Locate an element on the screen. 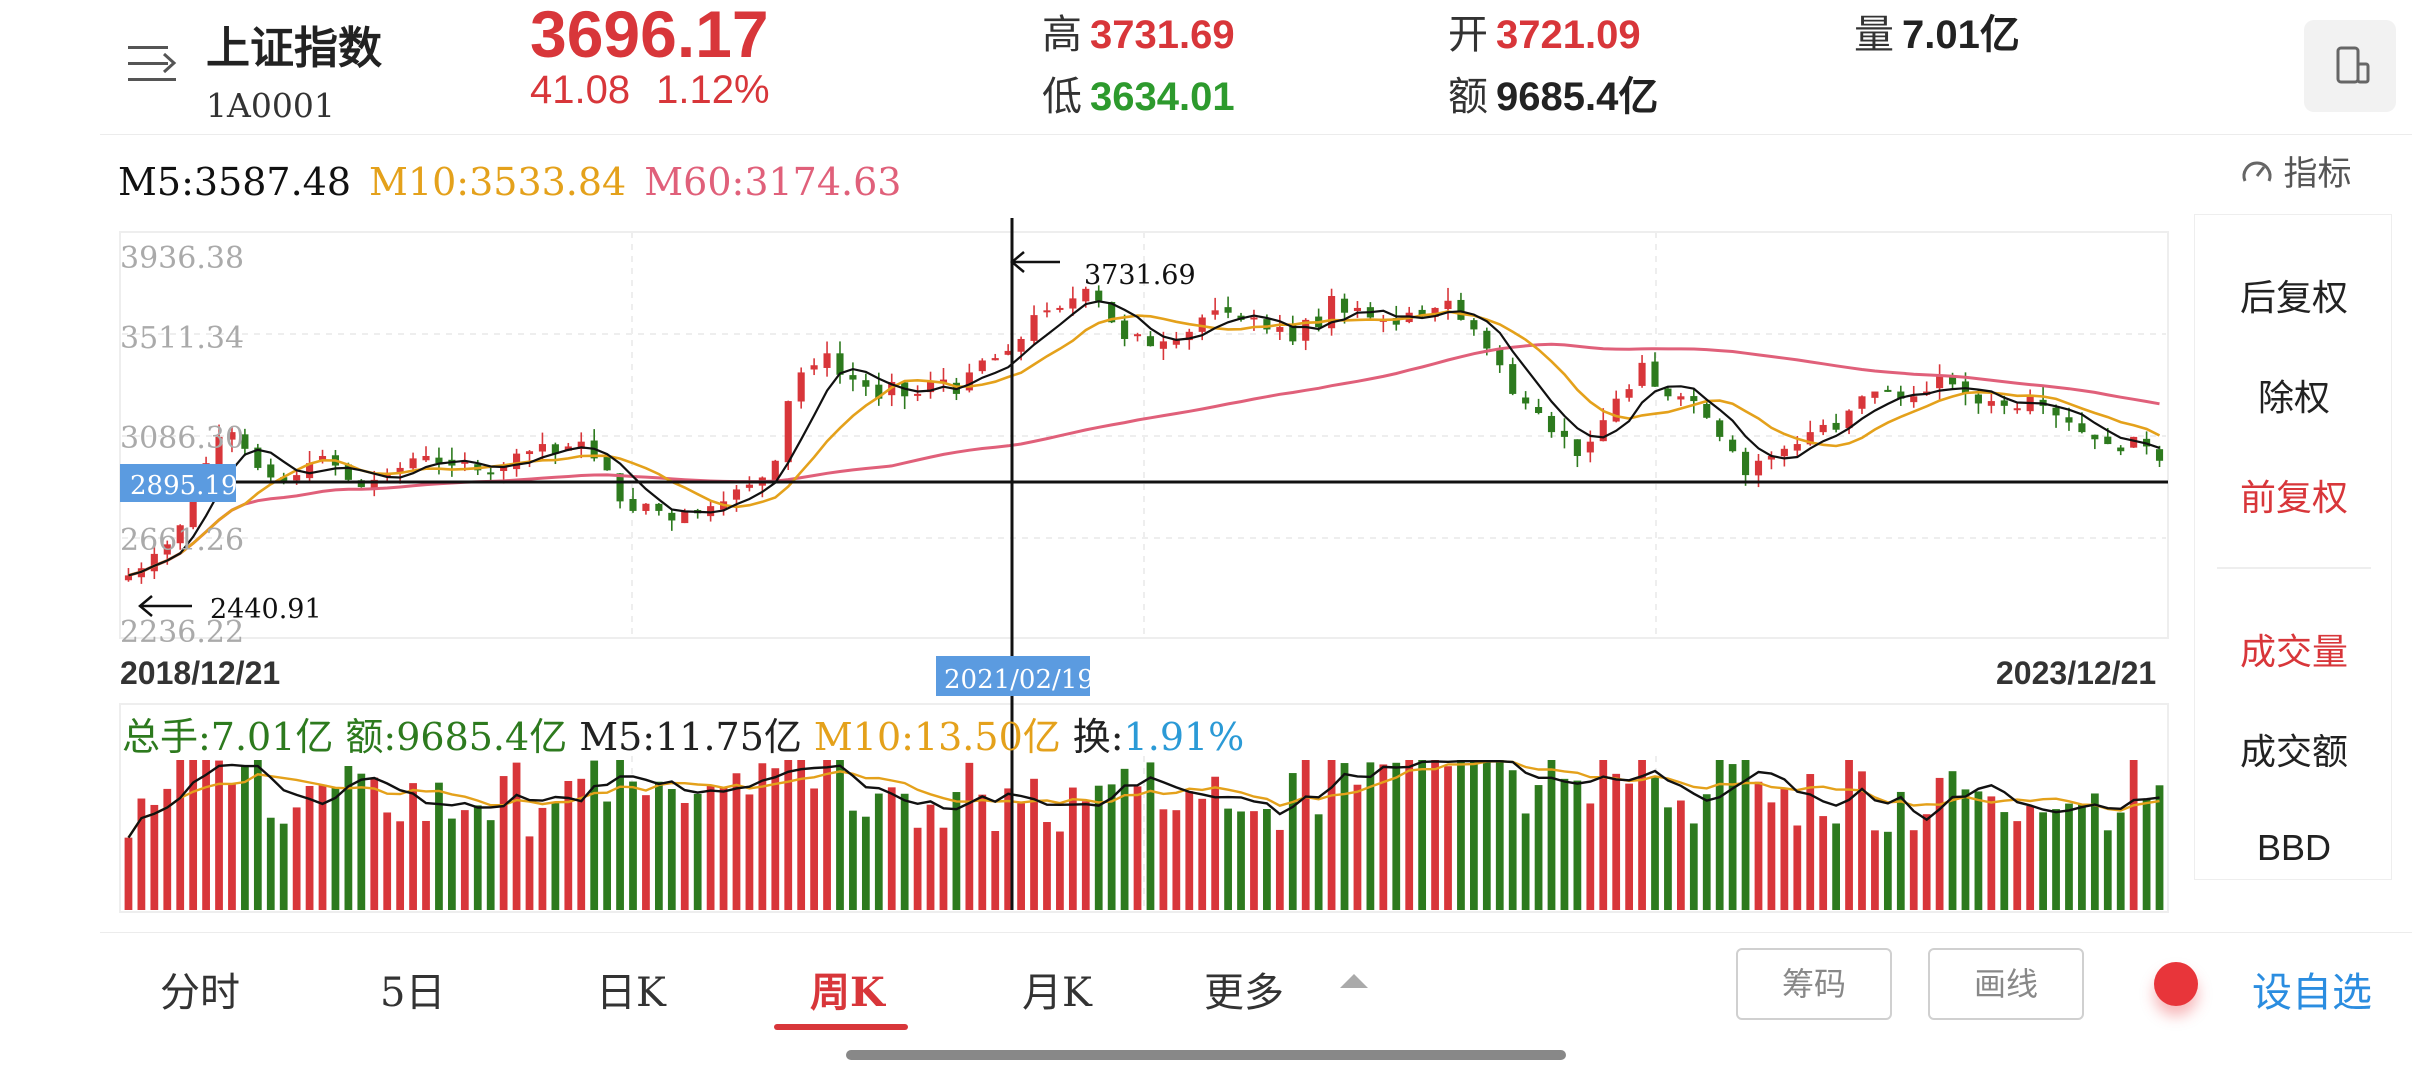 The height and width of the screenshot is (1080, 2412). x-end-label: 2023/12/21 is located at coordinates (2076, 673).